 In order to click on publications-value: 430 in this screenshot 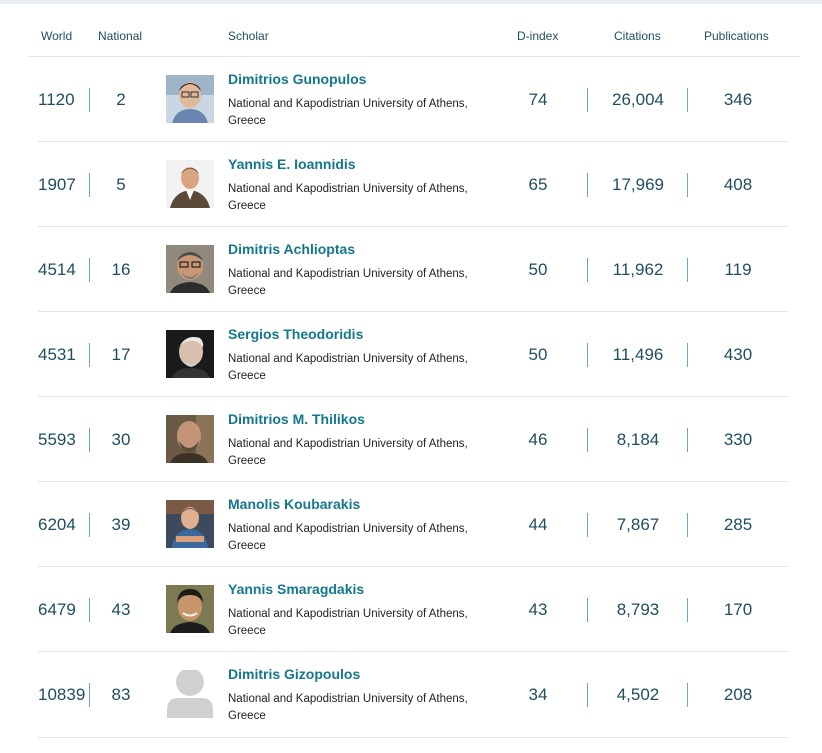, I will do `click(738, 354)`.